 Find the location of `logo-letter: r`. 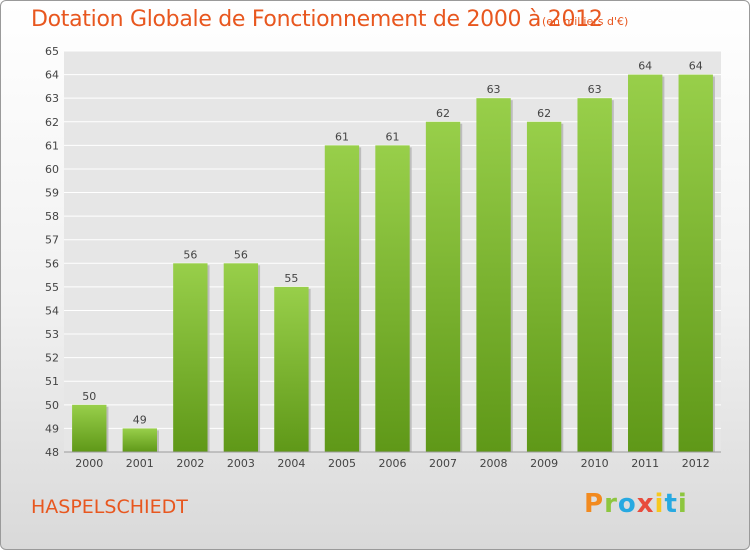

logo-letter: r is located at coordinates (611, 504).